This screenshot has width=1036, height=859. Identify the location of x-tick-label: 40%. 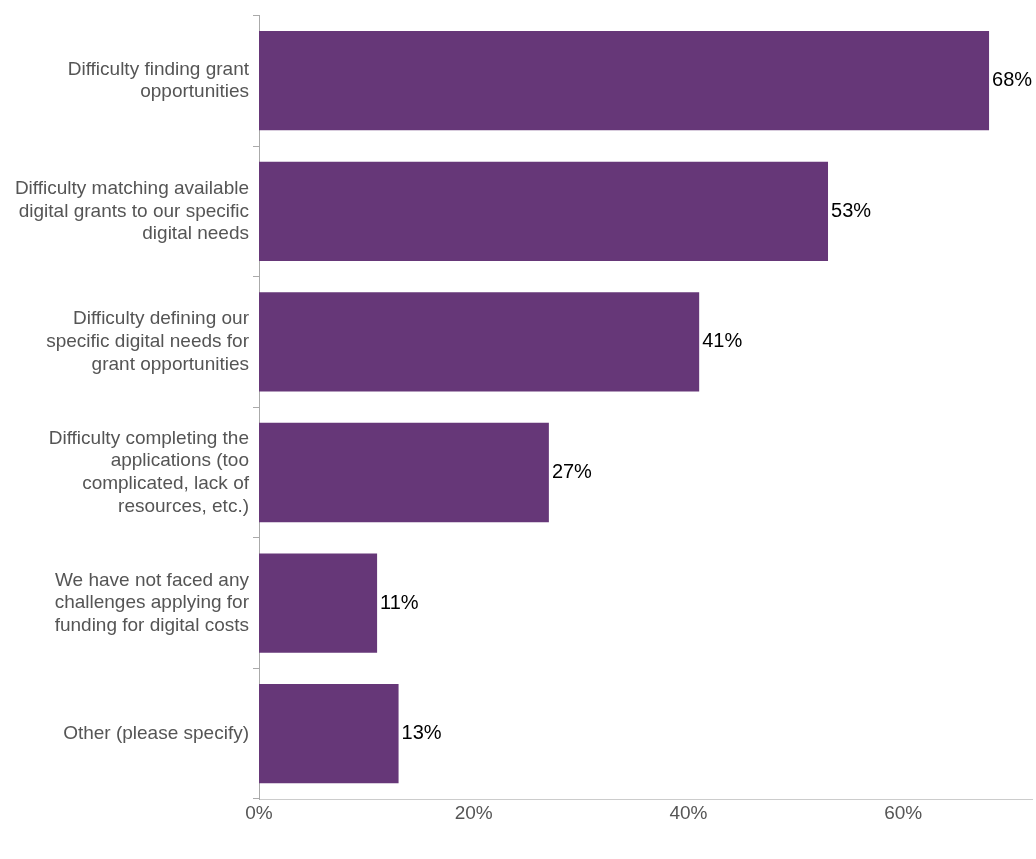
(688, 812).